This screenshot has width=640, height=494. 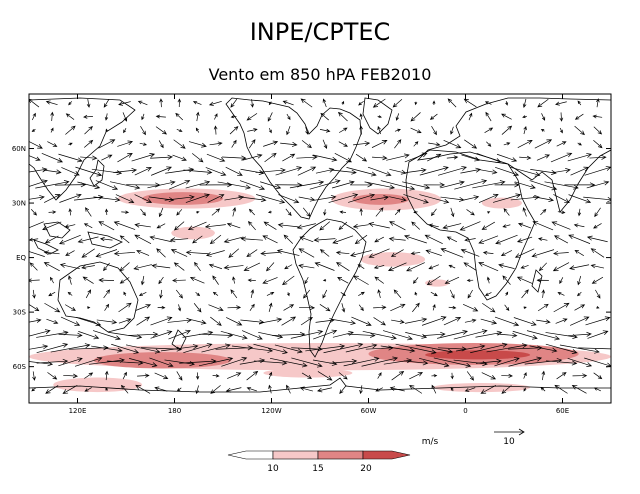 What do you see at coordinates (317, 469) in the screenshot?
I see `colorbar-label-15: 15` at bounding box center [317, 469].